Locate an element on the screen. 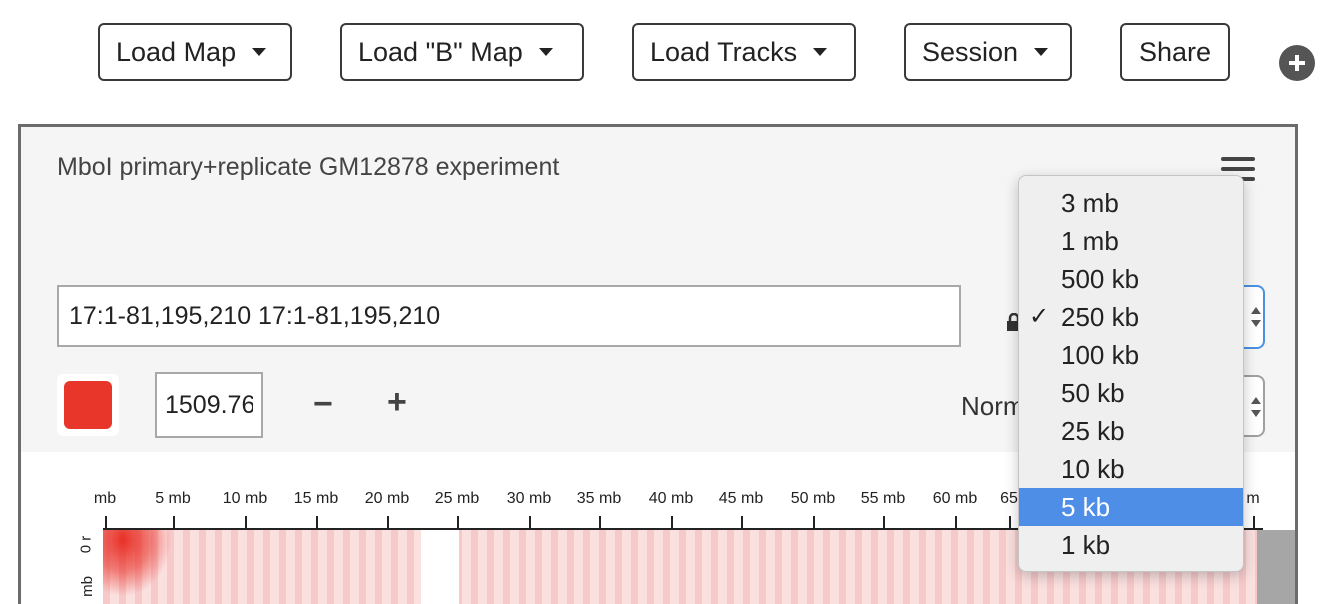 The image size is (1330, 604). resolution-option-highlighted: 5 kb is located at coordinates (1131, 507).